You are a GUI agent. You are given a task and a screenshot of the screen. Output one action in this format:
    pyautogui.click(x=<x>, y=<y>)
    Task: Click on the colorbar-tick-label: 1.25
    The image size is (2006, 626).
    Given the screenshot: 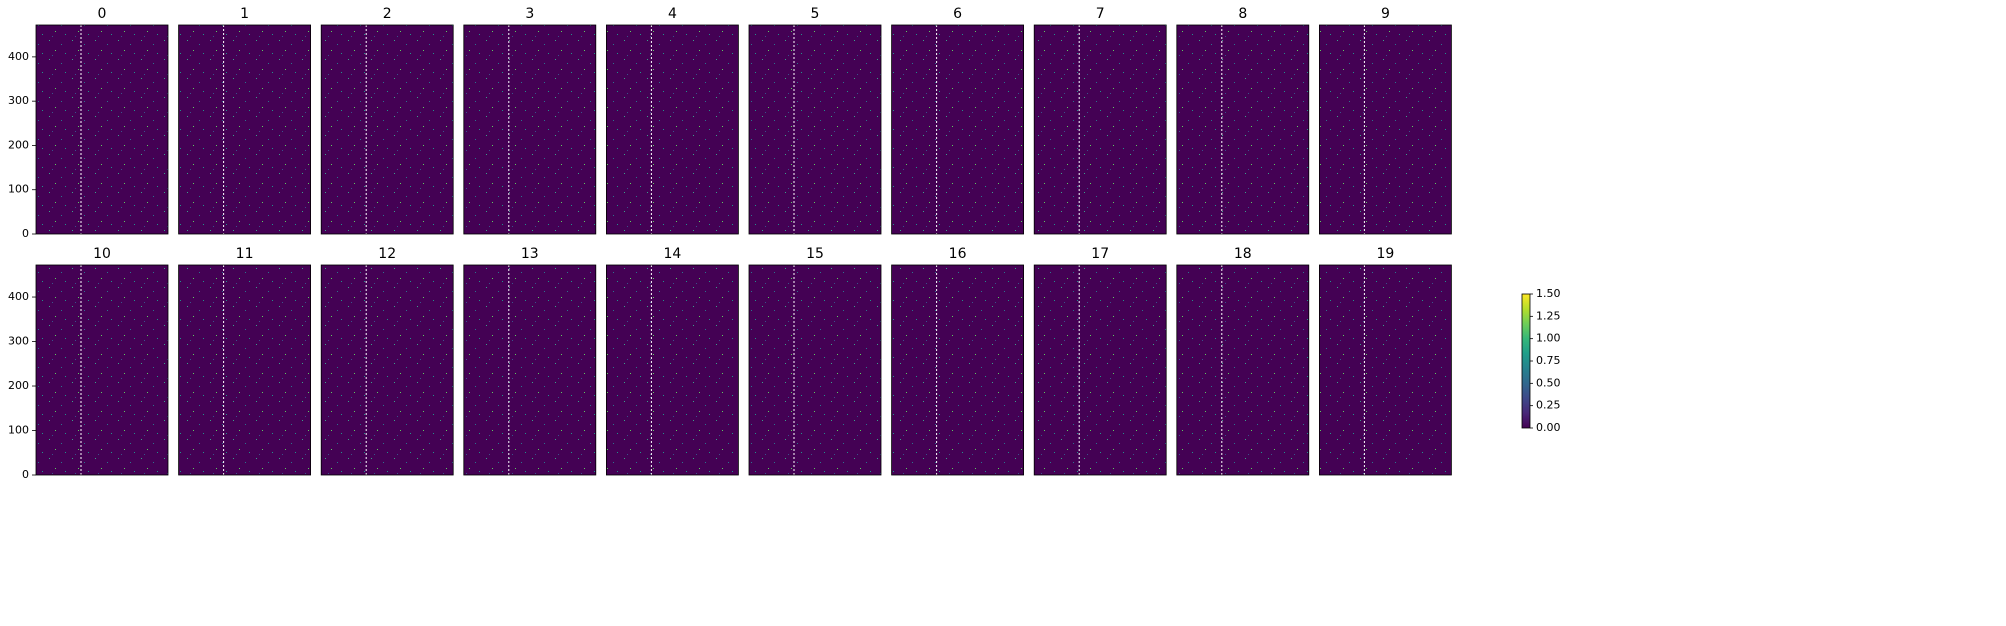 What is the action you would take?
    pyautogui.click(x=1548, y=315)
    